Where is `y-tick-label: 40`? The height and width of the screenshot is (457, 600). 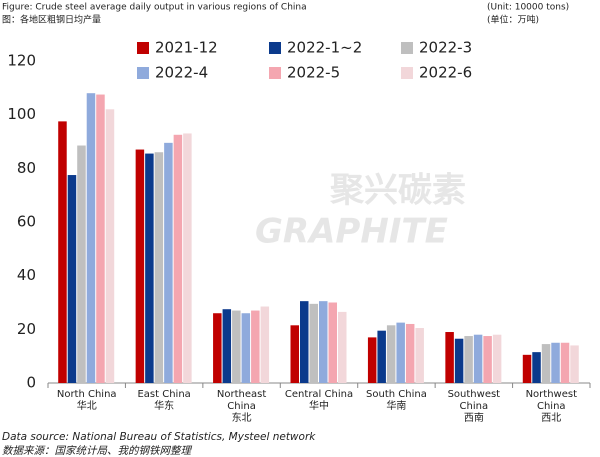
y-tick-label: 40 is located at coordinates (26, 275).